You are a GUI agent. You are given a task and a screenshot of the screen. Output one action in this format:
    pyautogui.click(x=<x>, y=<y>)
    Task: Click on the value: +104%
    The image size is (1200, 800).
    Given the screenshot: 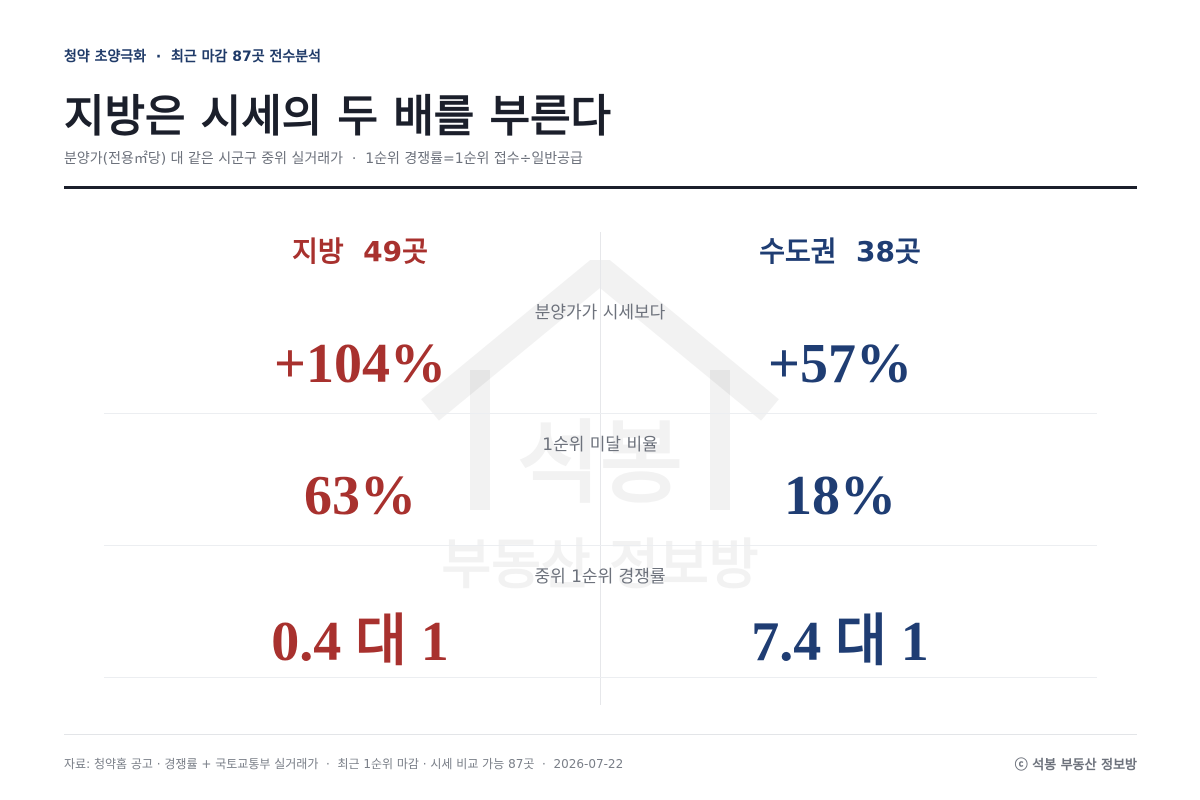 What is the action you would take?
    pyautogui.click(x=360, y=364)
    